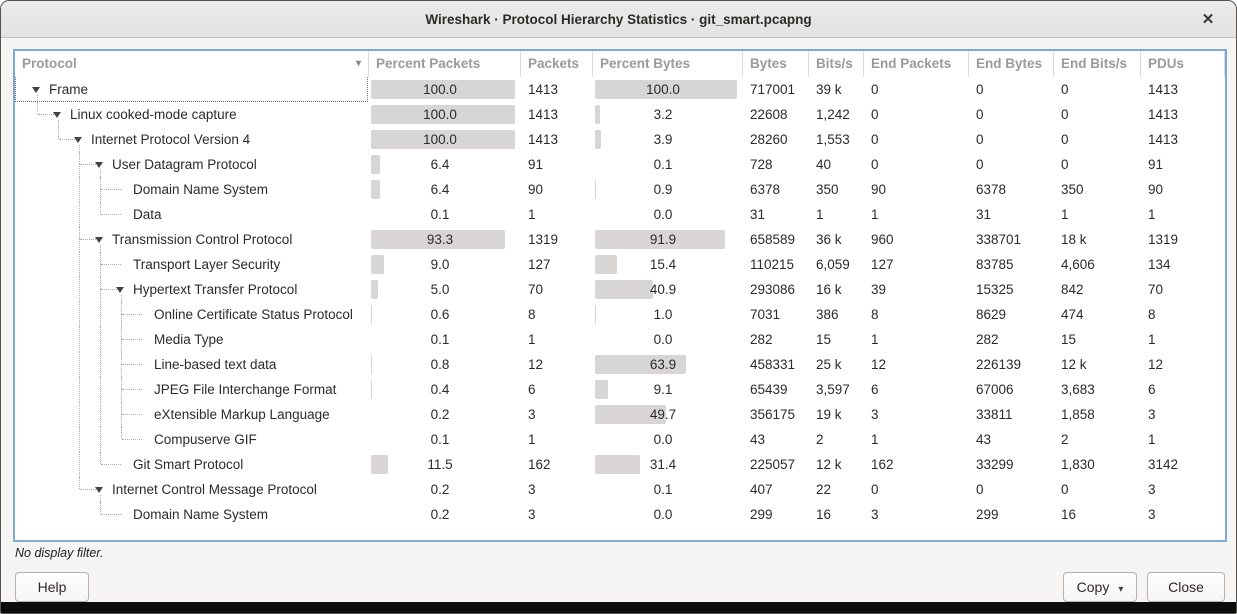 This screenshot has height=614, width=1237. What do you see at coordinates (875, 314) in the screenshot?
I see `end_packets-cell: 8` at bounding box center [875, 314].